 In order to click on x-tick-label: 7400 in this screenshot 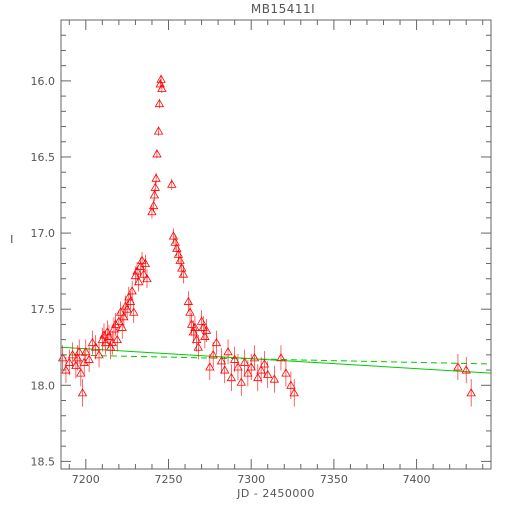, I will do `click(417, 479)`.